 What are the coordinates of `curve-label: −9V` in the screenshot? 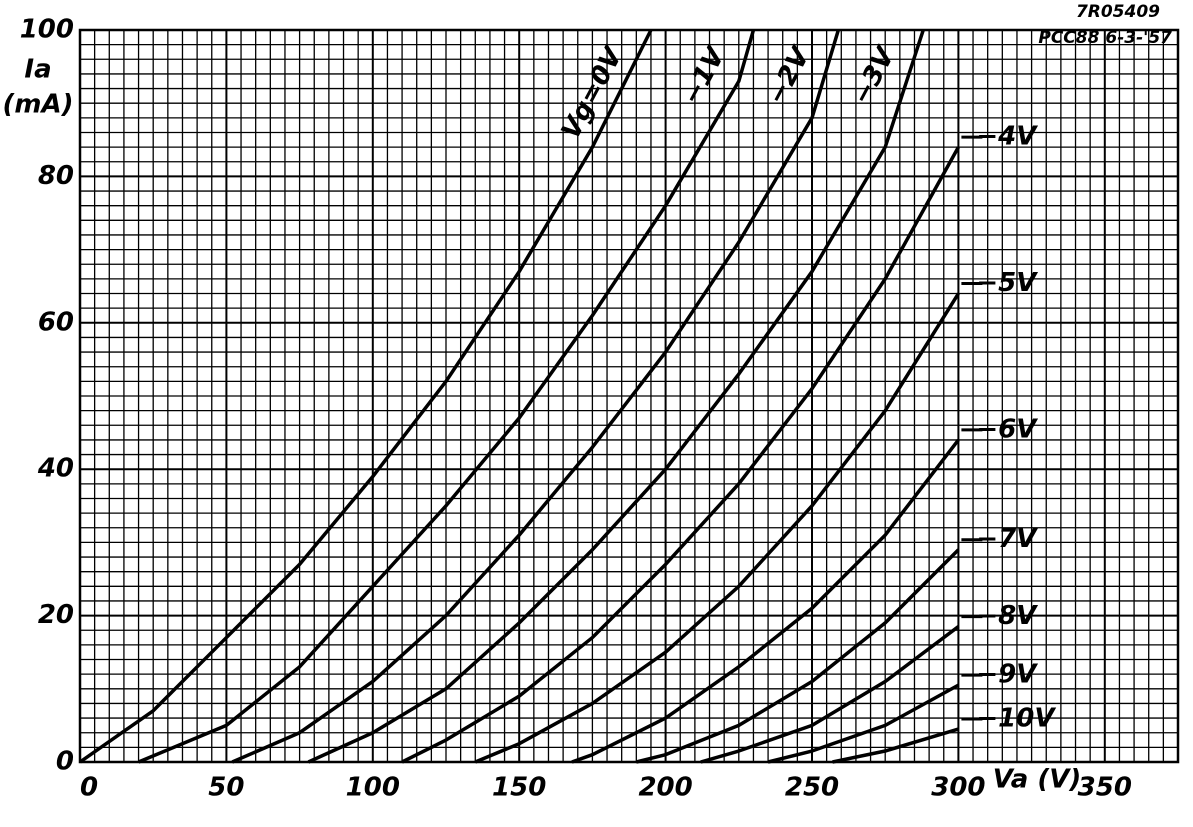 It's located at (1007, 675).